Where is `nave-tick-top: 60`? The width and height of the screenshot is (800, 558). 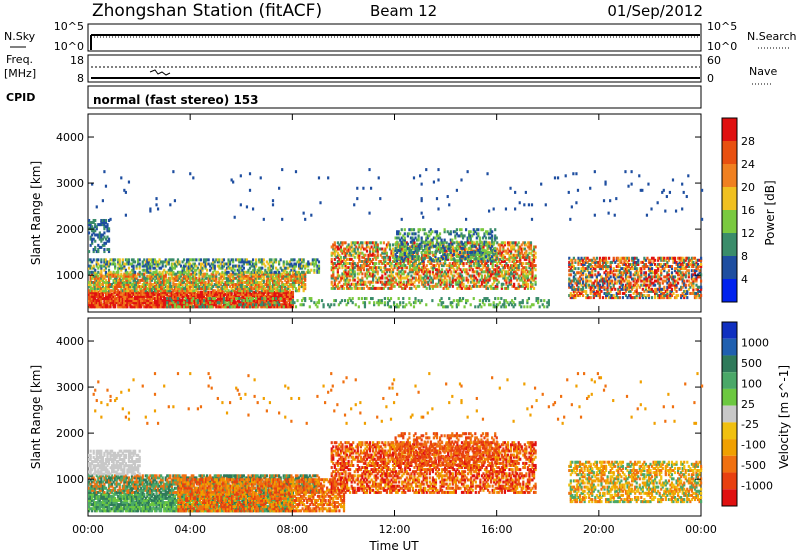
nave-tick-top: 60 is located at coordinates (714, 60).